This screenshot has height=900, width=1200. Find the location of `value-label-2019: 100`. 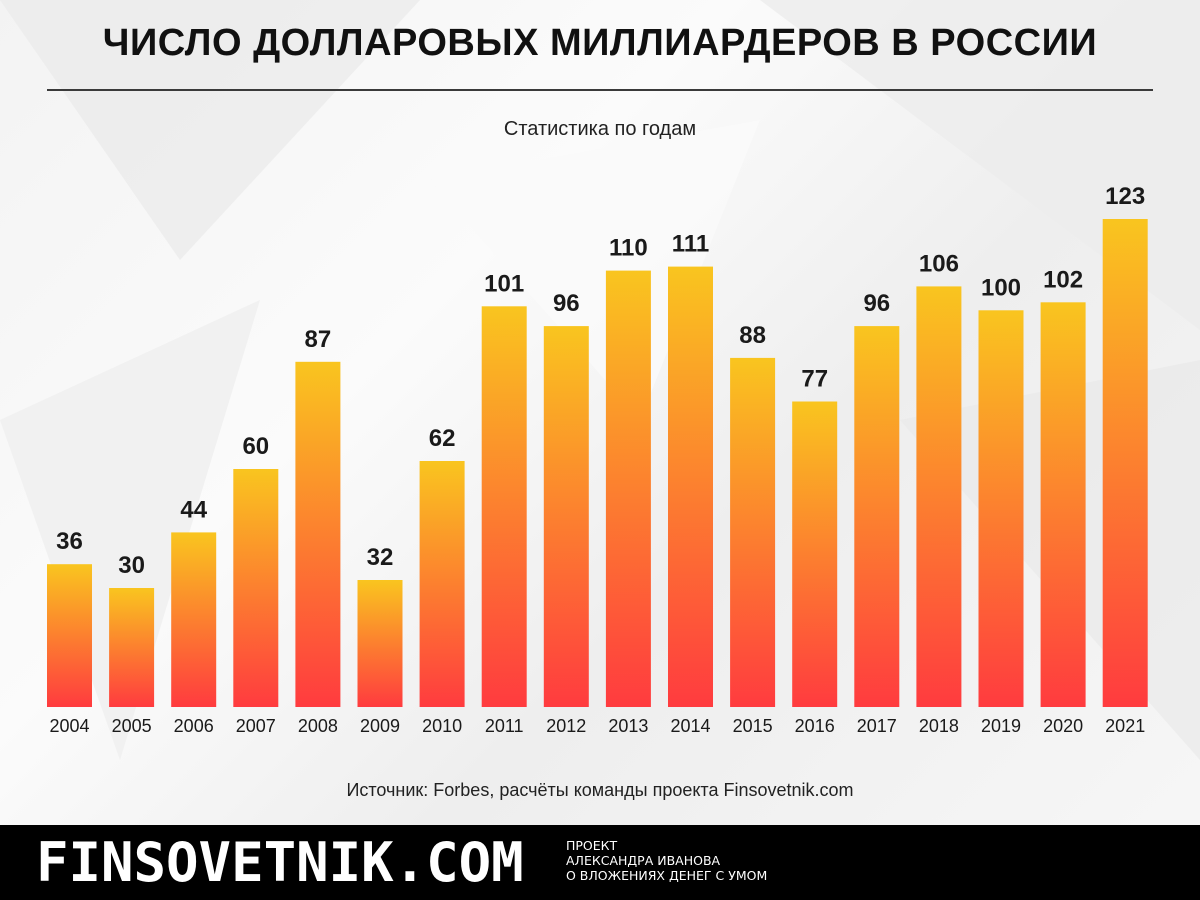

value-label-2019: 100 is located at coordinates (1001, 287).